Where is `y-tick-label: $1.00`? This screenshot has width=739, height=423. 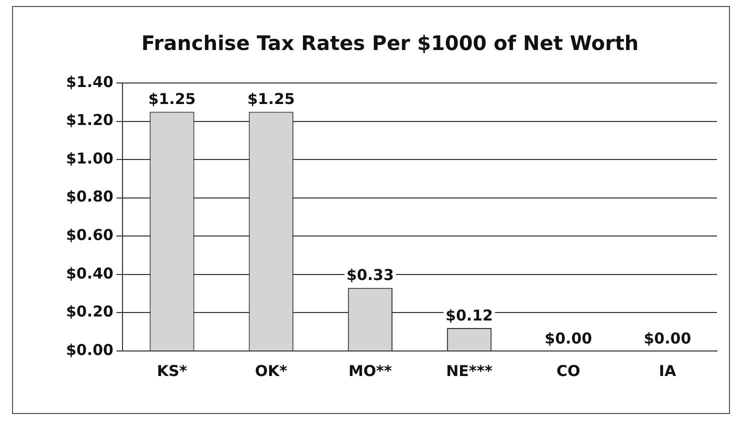 y-tick-label: $1.00 is located at coordinates (90, 158).